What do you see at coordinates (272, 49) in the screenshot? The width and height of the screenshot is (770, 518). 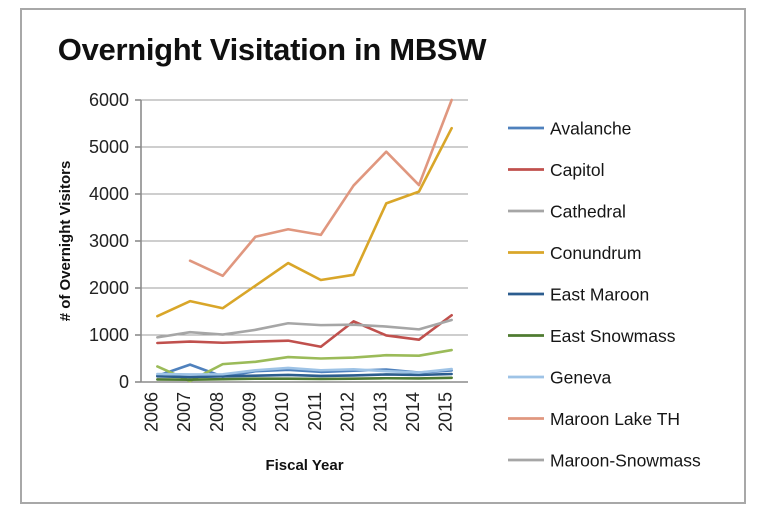 I see `chart-title: Overnight Visitation in MBSW` at bounding box center [272, 49].